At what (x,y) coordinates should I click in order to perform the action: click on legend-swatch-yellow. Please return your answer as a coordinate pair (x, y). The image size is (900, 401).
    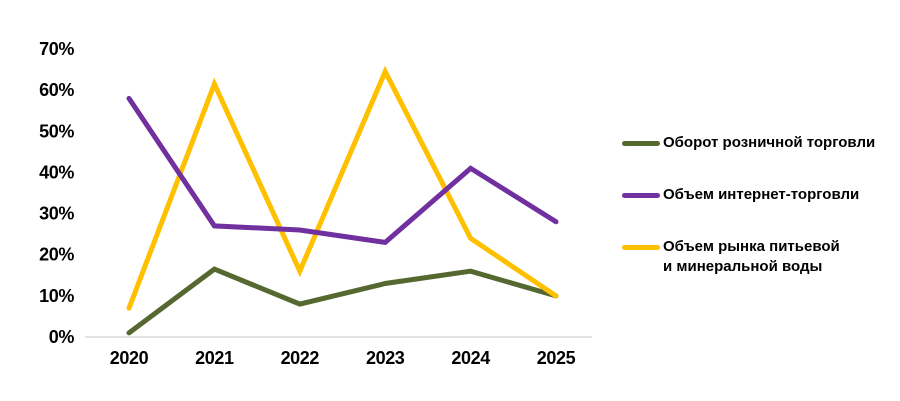
    Looking at the image, I should click on (641, 247).